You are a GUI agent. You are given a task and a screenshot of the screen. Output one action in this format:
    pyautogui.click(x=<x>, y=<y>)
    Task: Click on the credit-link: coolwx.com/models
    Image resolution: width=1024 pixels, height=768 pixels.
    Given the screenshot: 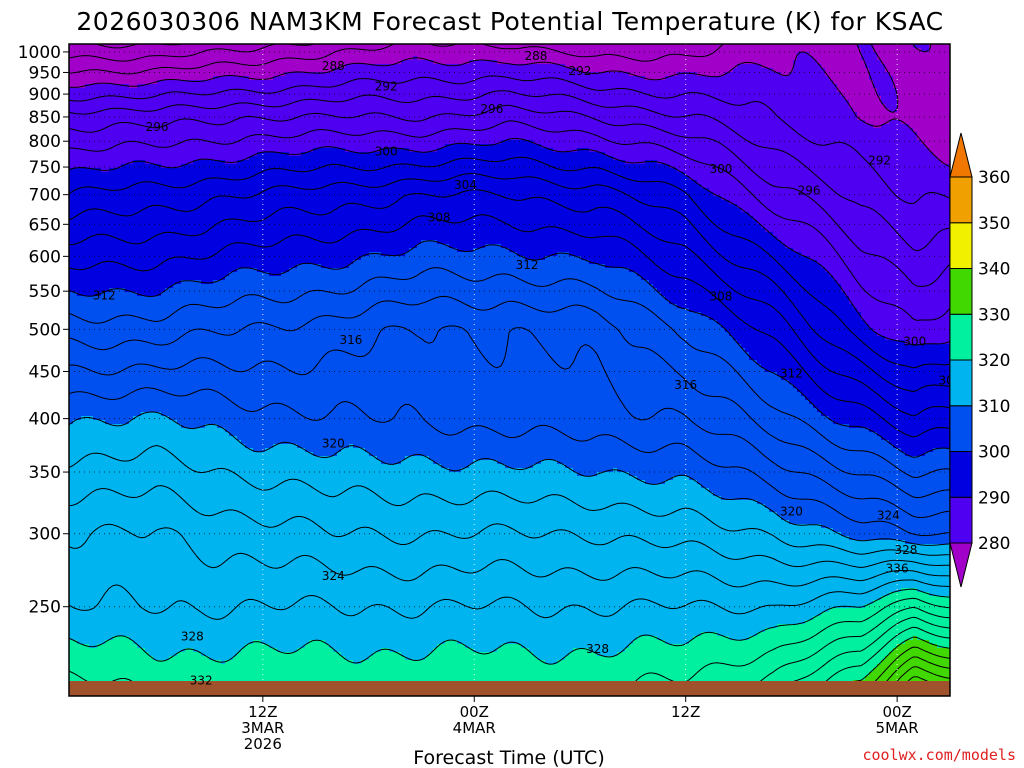 What is the action you would take?
    pyautogui.click(x=939, y=755)
    